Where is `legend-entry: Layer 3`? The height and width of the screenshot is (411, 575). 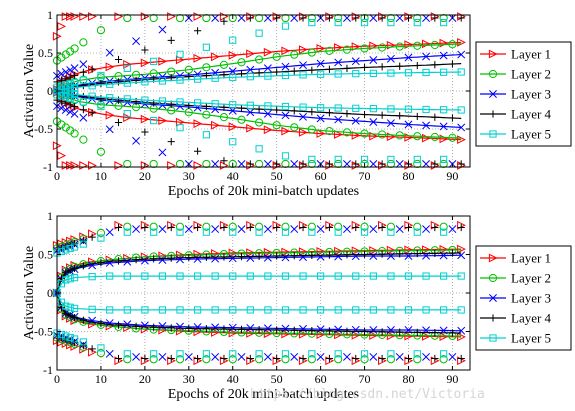 legend-entry: Layer 3 is located at coordinates (515, 94).